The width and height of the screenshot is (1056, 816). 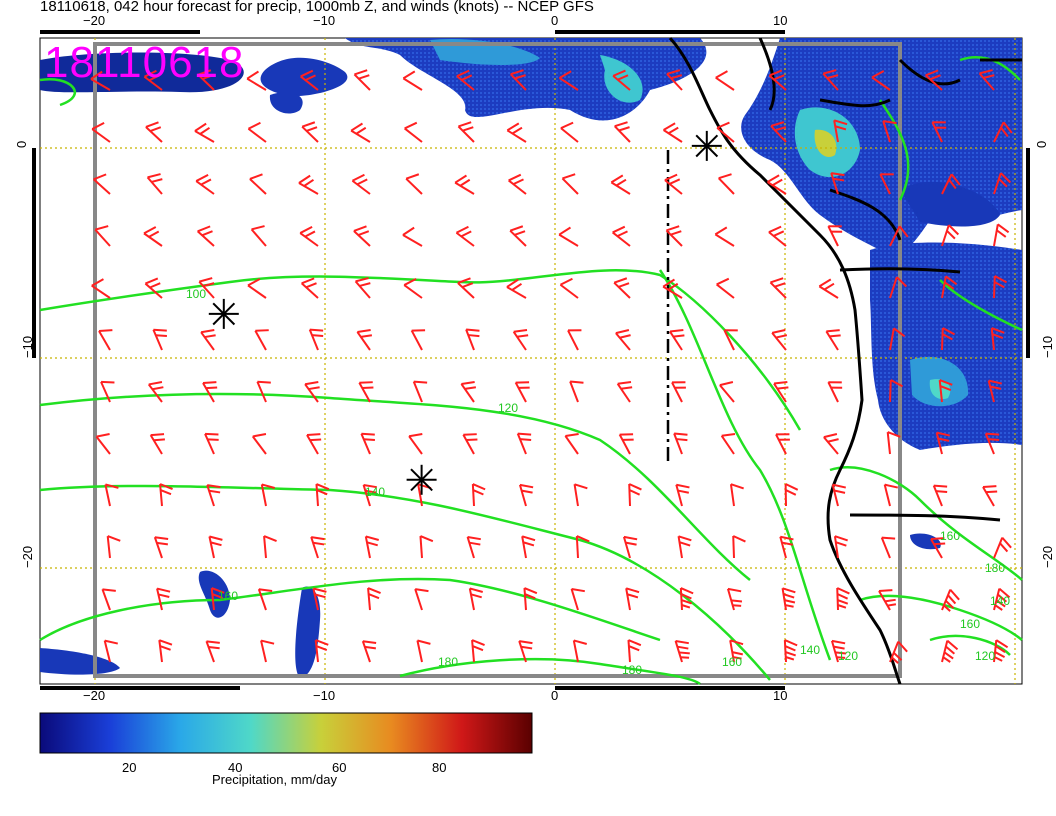 What do you see at coordinates (1041, 144) in the screenshot?
I see `lat-tick-label-right: 0` at bounding box center [1041, 144].